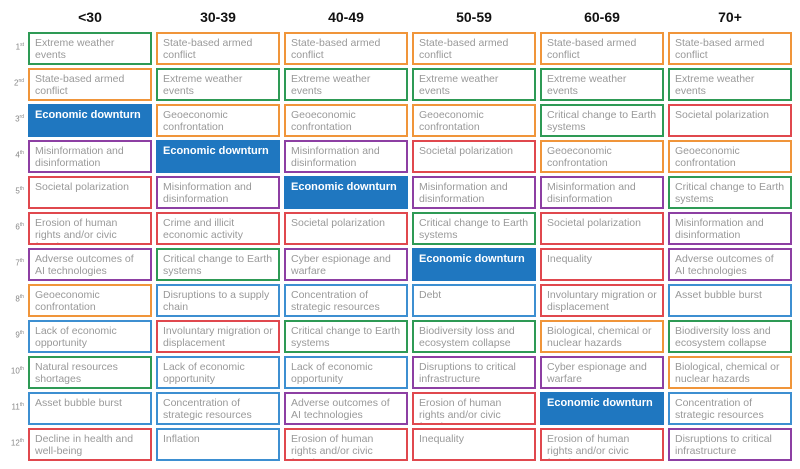  I want to click on rank-number: 9, so click(17, 335).